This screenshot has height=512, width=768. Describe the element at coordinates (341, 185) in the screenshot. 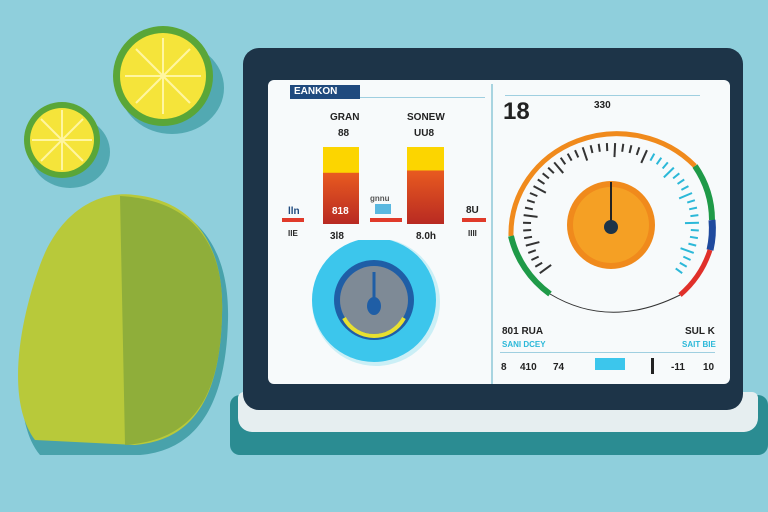

I see `bar1` at that location.